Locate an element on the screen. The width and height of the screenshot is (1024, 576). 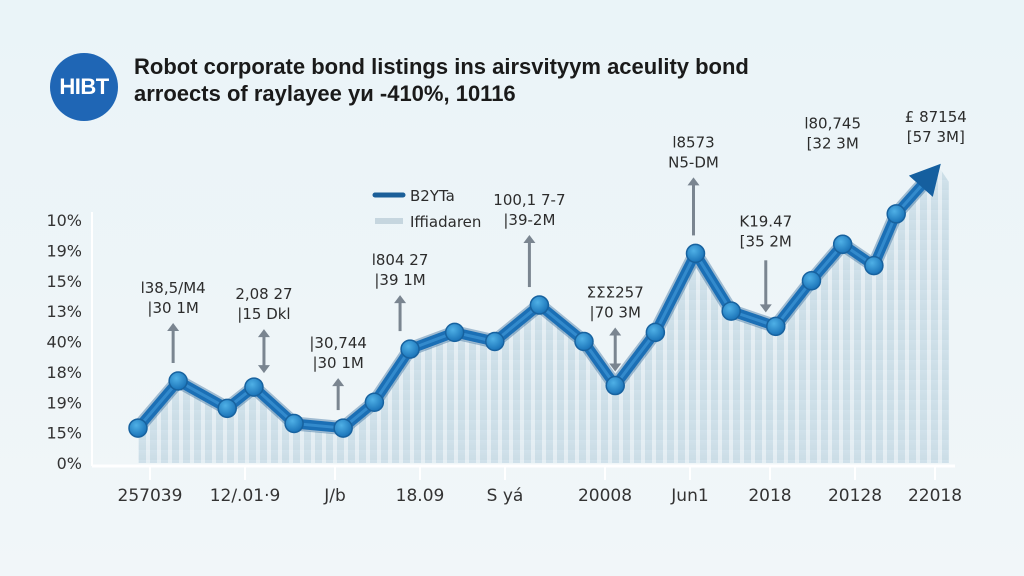
logo-text: HIBT is located at coordinates (84, 86).